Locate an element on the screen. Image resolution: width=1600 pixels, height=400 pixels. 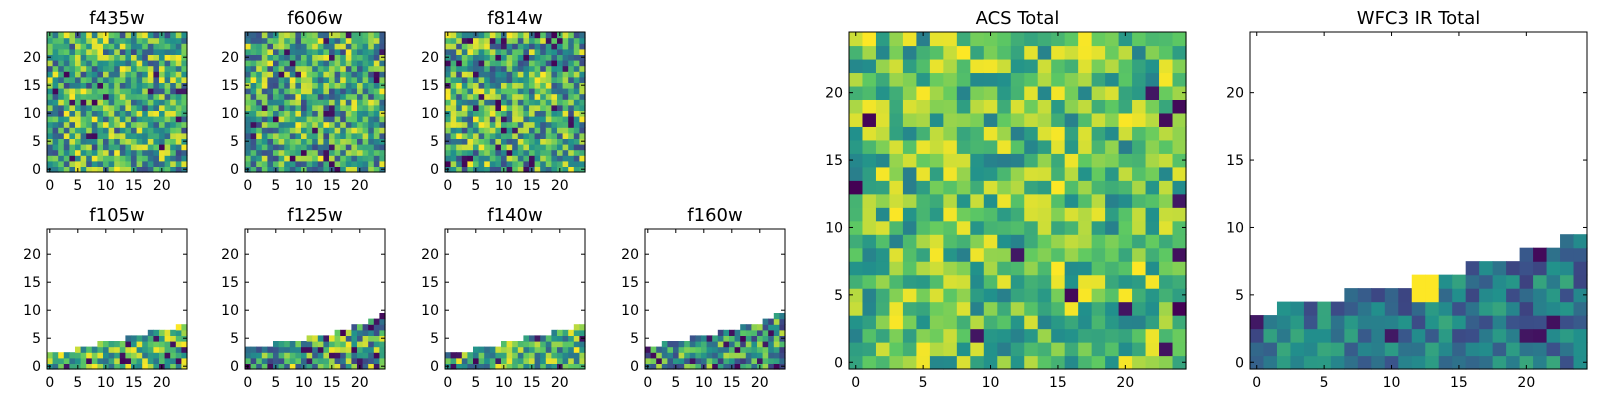
x-tick-label: 5 is located at coordinates (923, 383).